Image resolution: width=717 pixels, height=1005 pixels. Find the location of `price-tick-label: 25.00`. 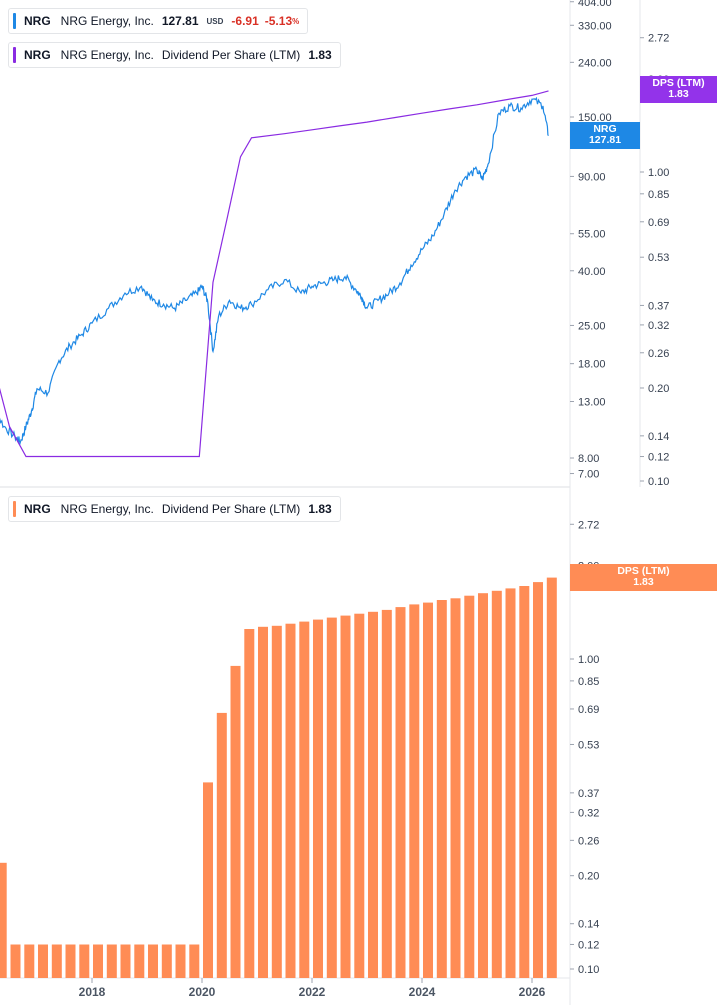

price-tick-label: 25.00 is located at coordinates (592, 326).